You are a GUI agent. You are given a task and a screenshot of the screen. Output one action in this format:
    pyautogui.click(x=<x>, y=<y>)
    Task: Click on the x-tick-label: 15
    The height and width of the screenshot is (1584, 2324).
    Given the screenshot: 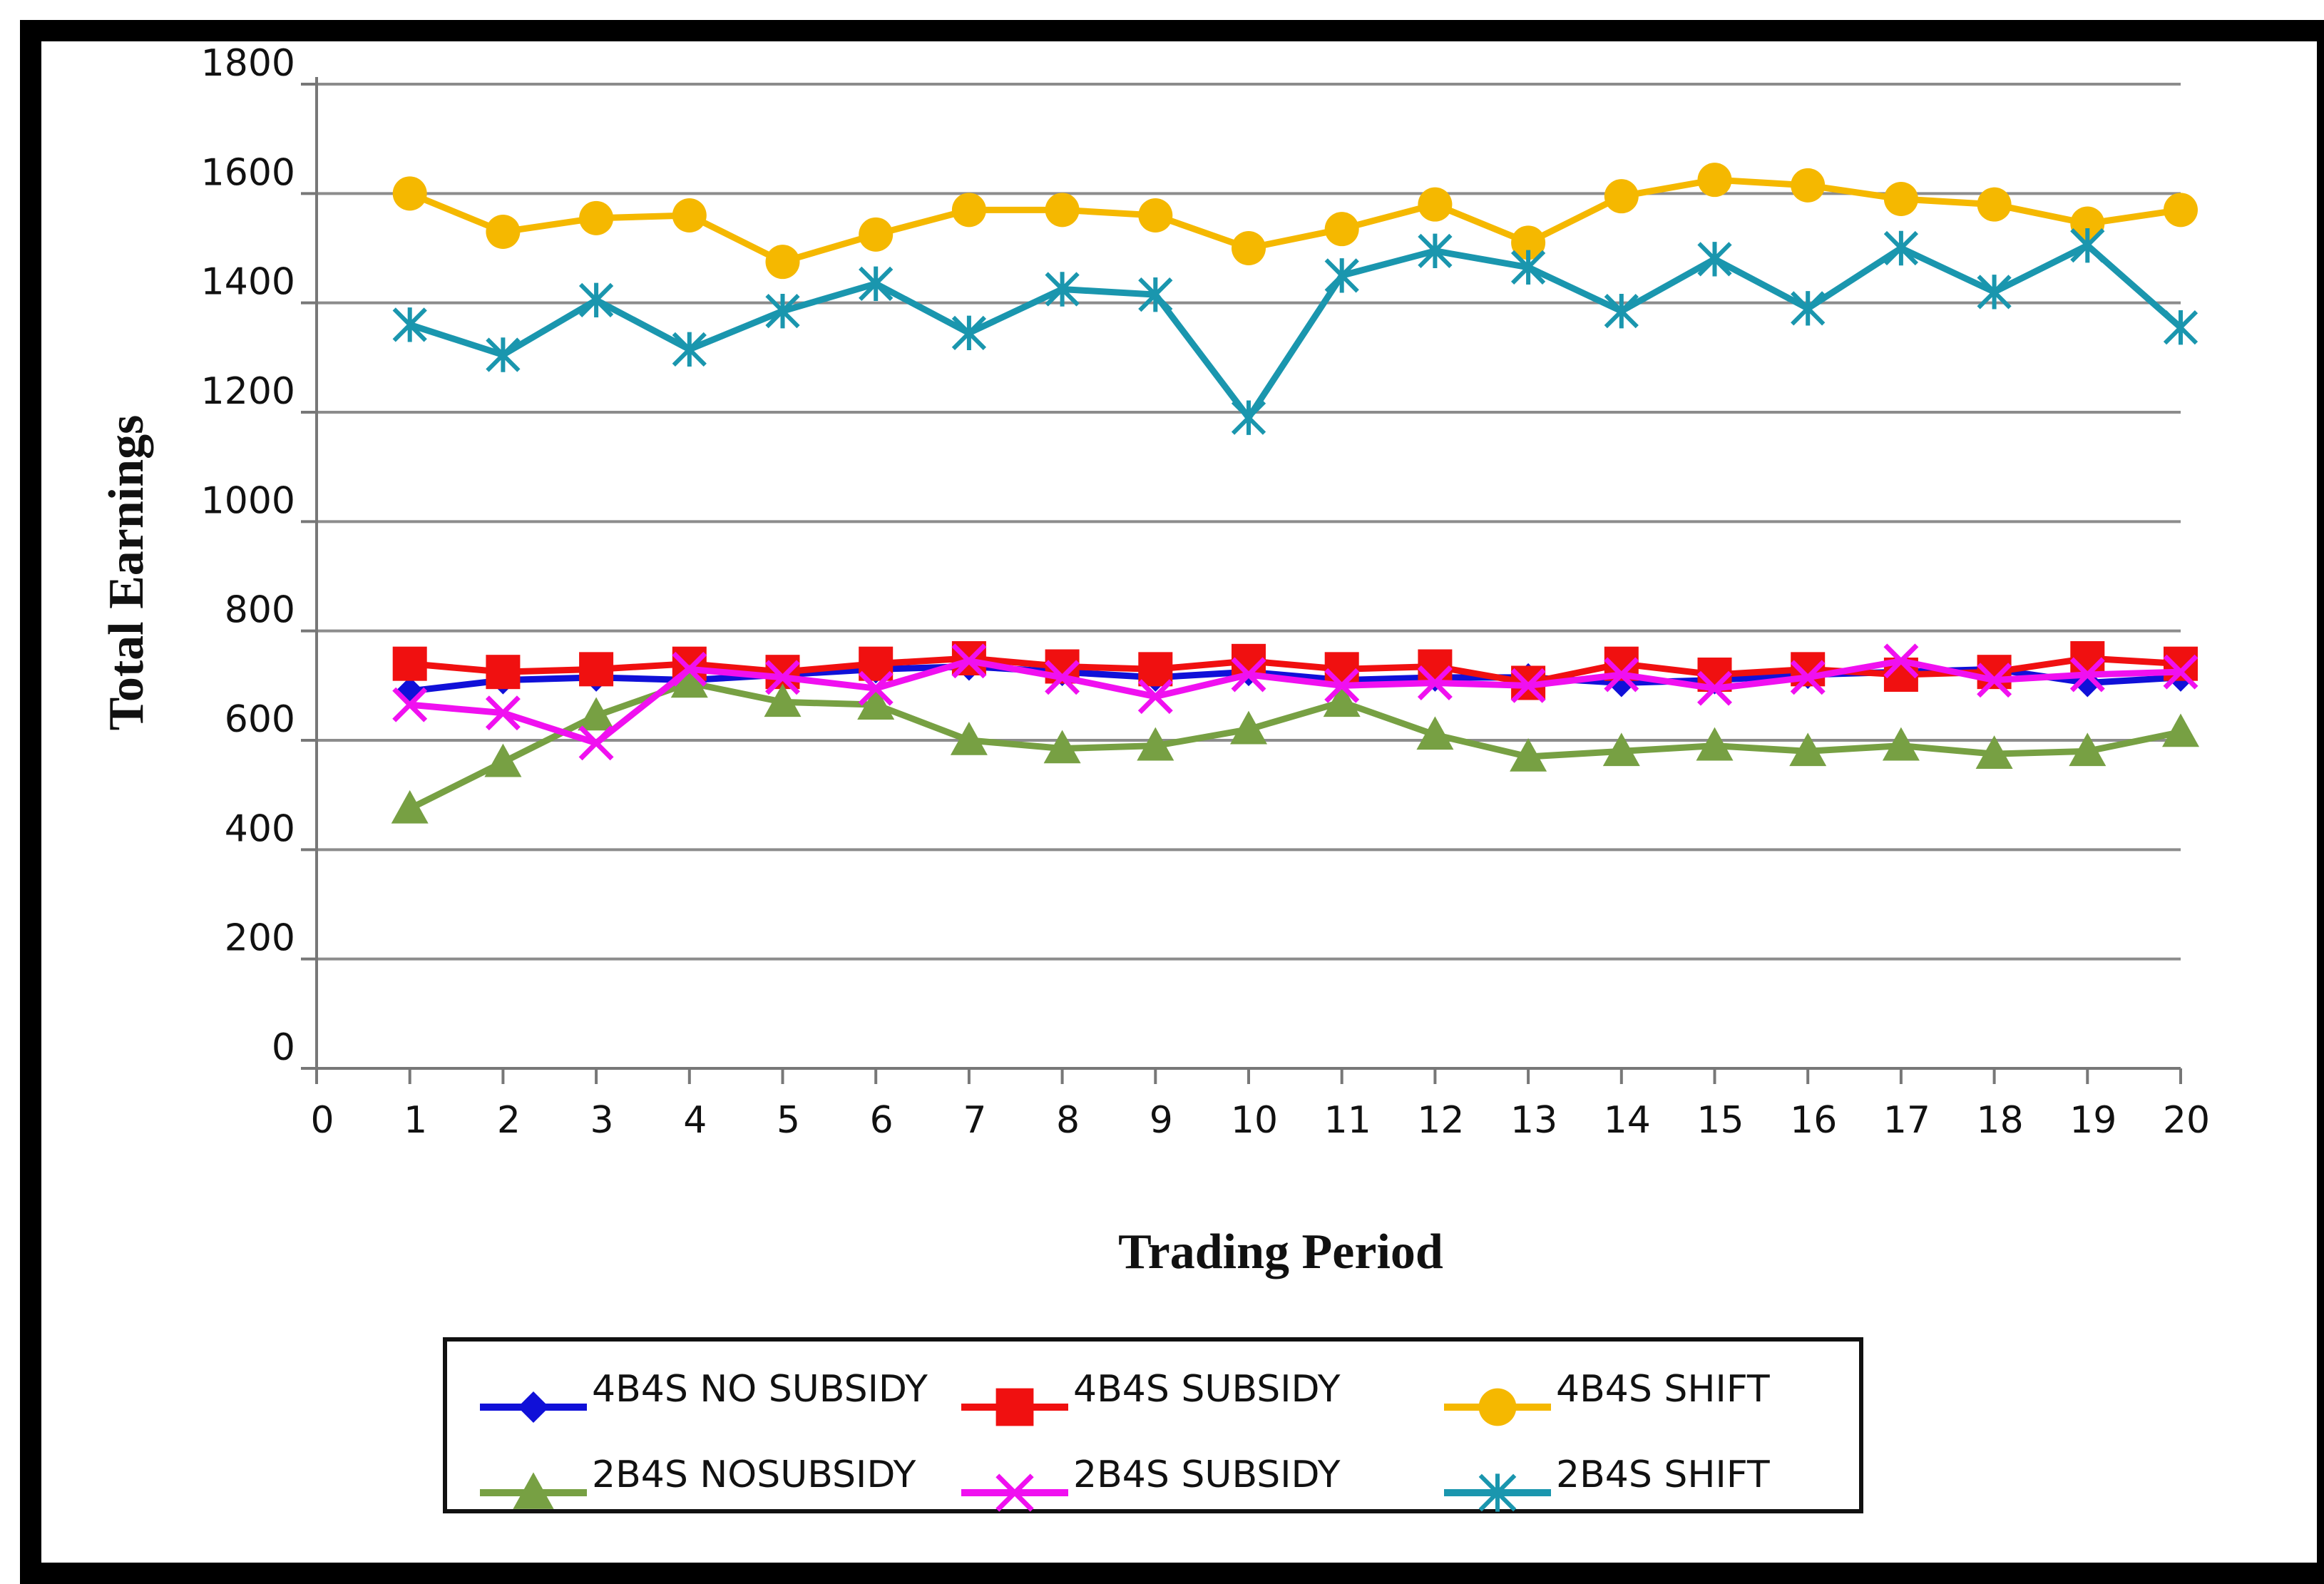 What is the action you would take?
    pyautogui.click(x=1720, y=1120)
    